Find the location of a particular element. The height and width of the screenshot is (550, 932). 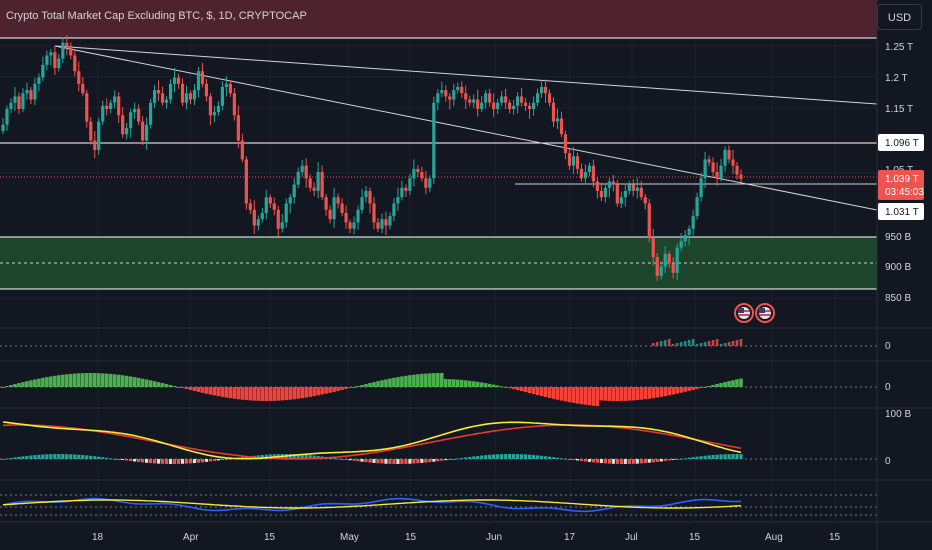

time-tick: Aug is located at coordinates (774, 537).